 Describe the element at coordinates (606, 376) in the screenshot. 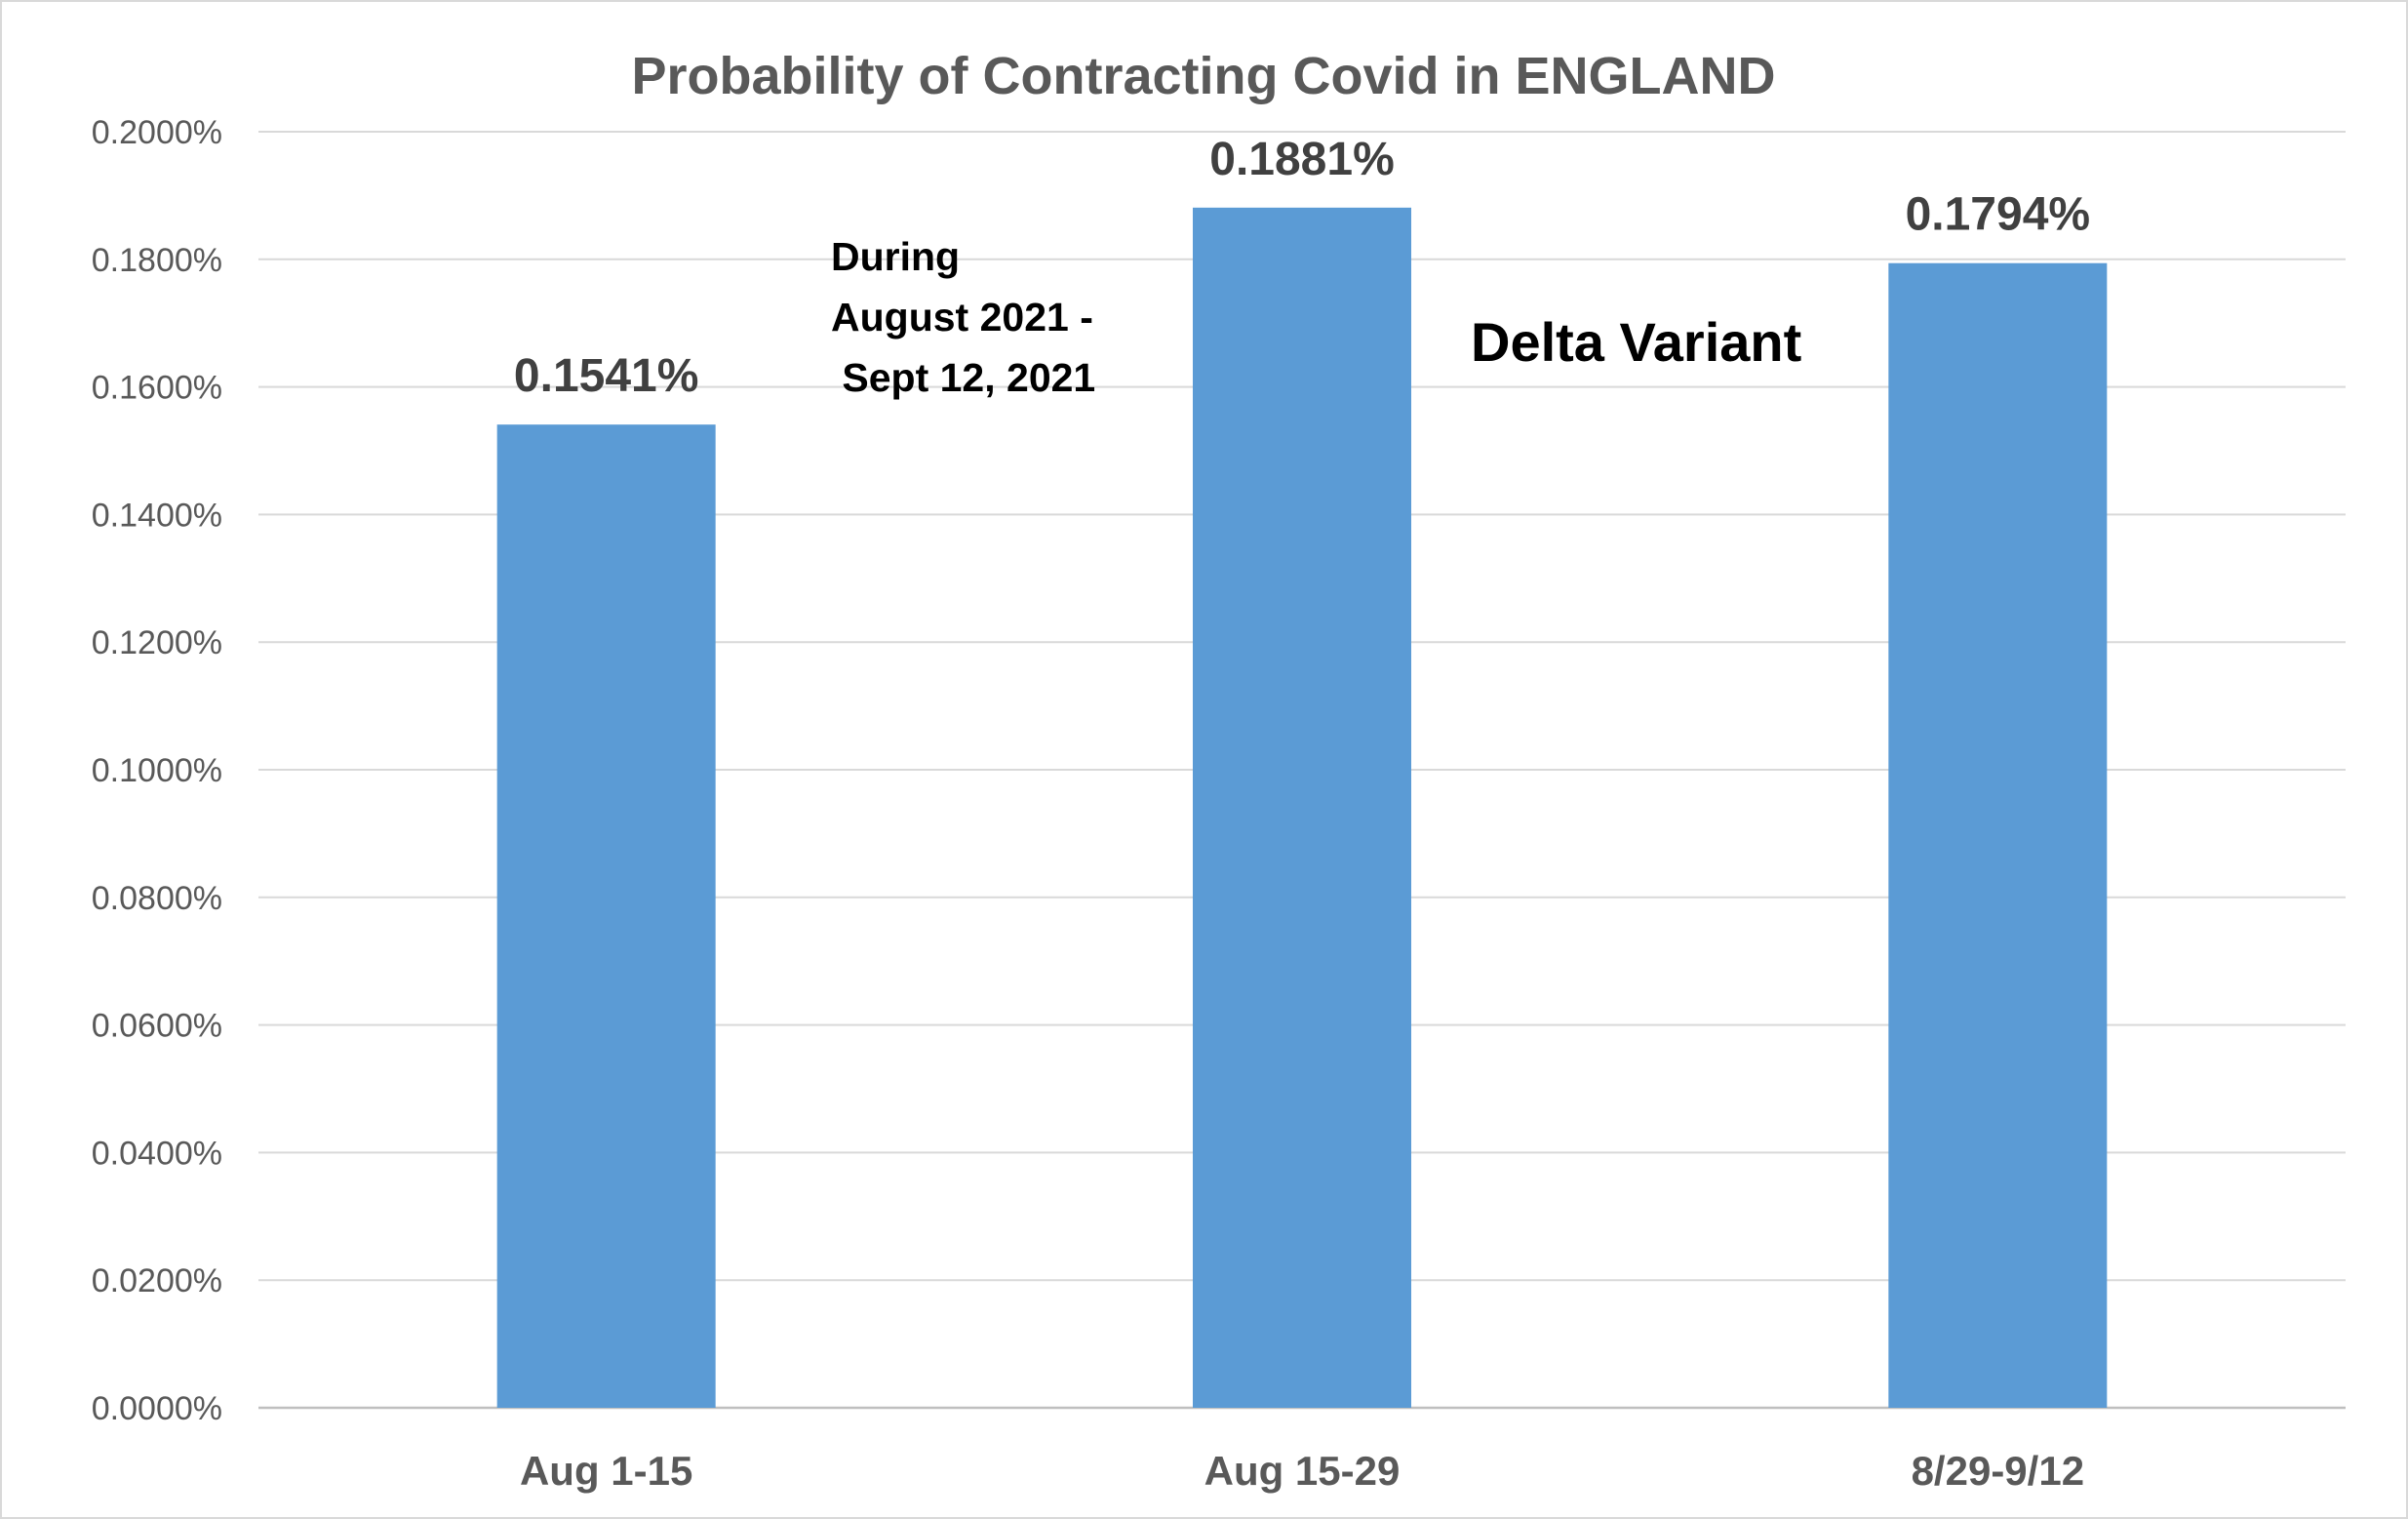

I see `data-label: 0.1541%` at that location.